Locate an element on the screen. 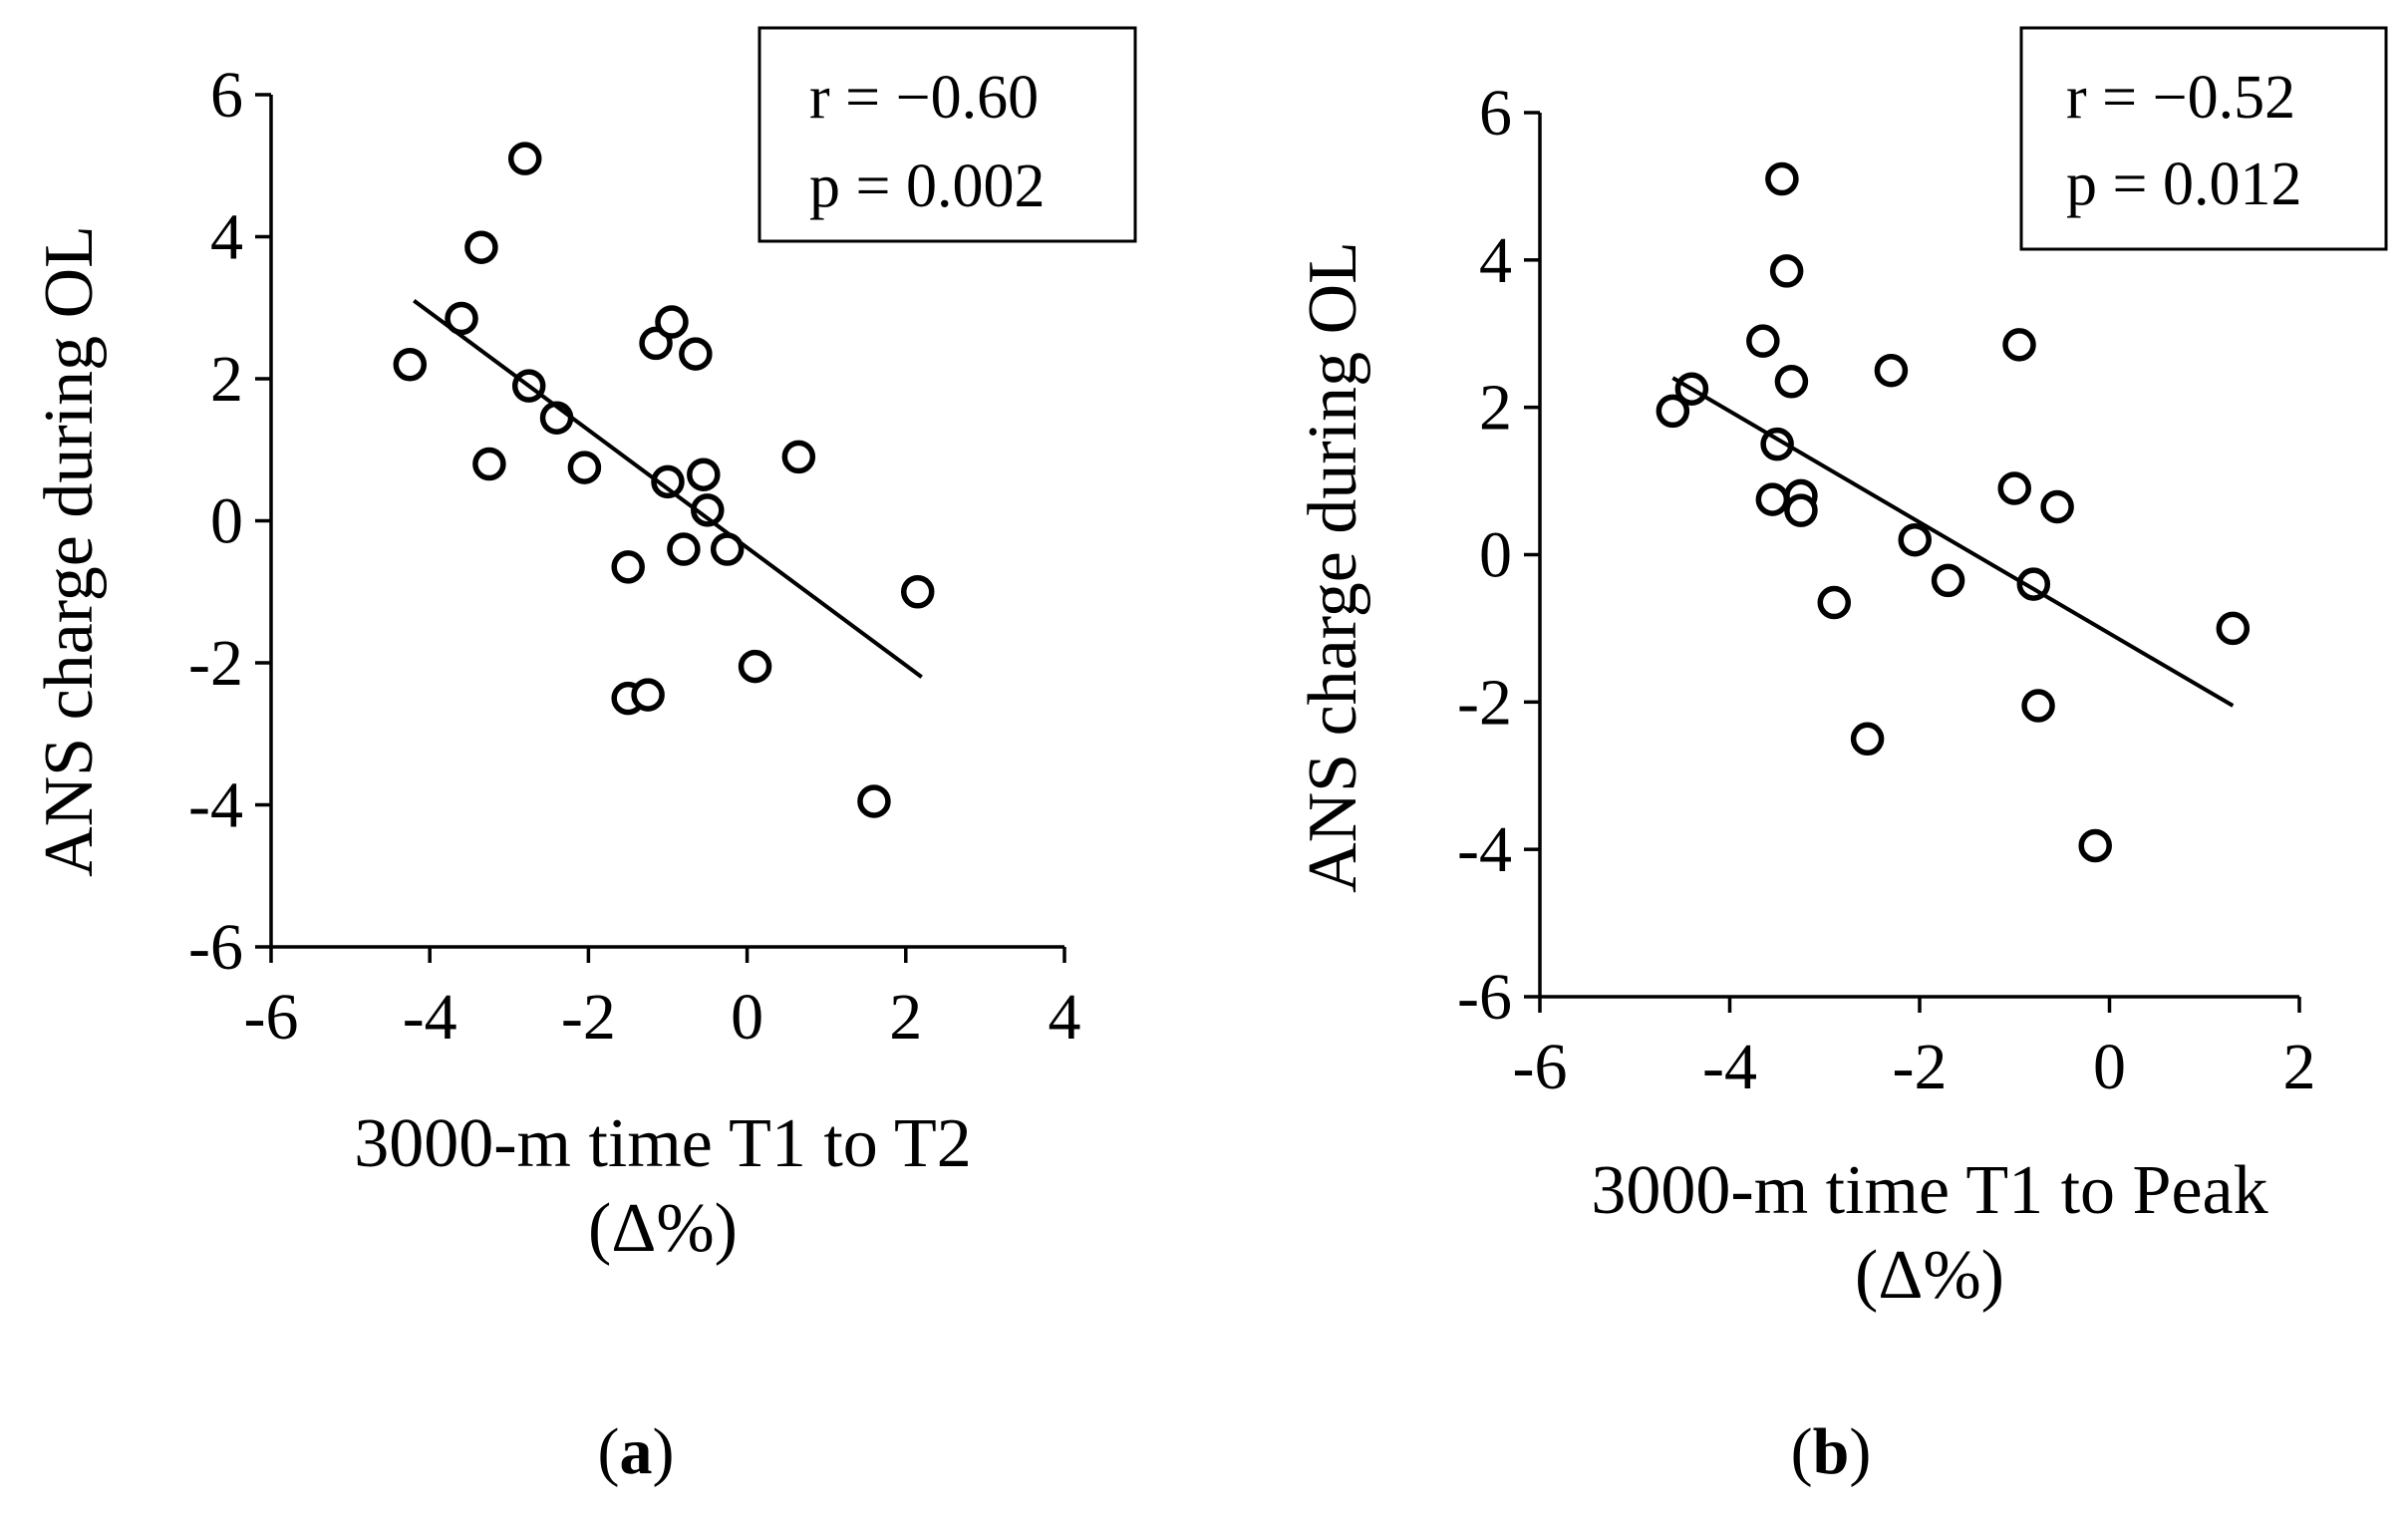 This screenshot has width=2408, height=1523. panel-b-p-value: p = 0.012 is located at coordinates (2183, 185).